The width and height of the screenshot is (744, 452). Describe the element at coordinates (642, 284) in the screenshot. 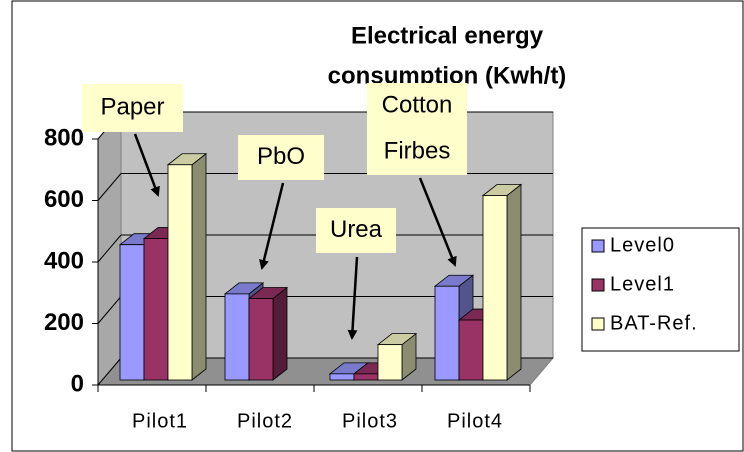

I see `legend-label: Level1` at that location.